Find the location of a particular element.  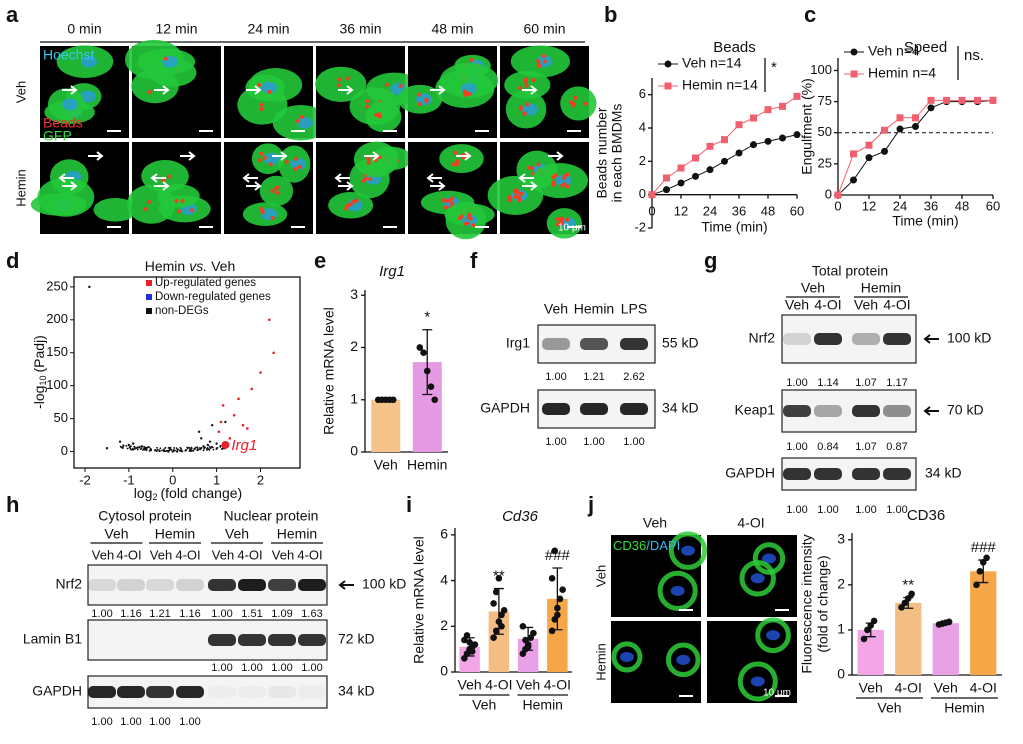

quant-label: 1.09 is located at coordinates (281, 614).